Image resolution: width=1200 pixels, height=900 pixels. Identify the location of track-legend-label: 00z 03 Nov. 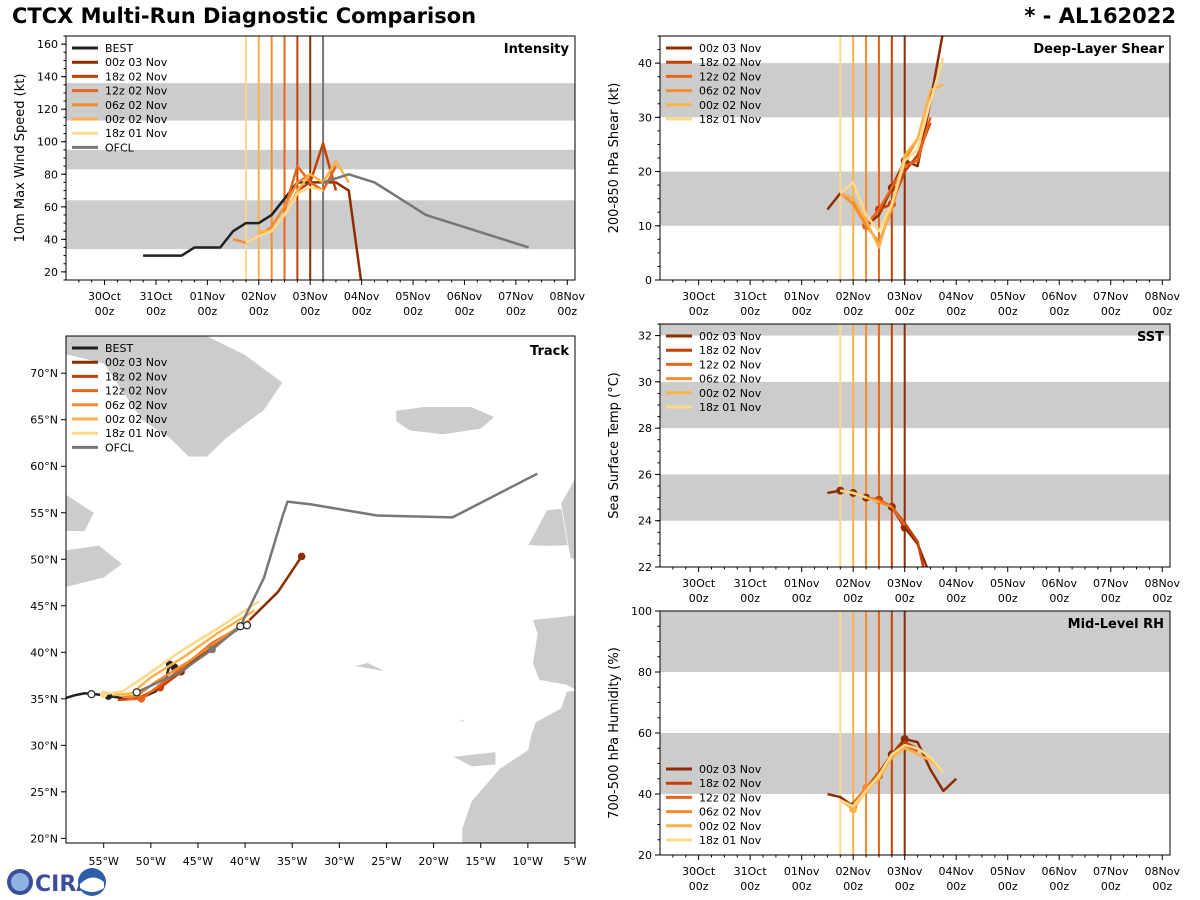
(136, 362).